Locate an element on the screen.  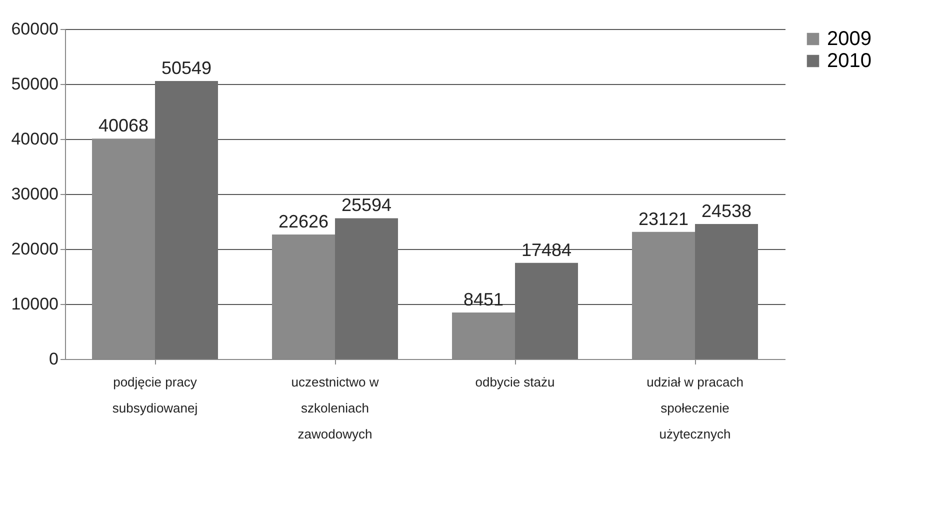
data-label: 50549 is located at coordinates (186, 68).